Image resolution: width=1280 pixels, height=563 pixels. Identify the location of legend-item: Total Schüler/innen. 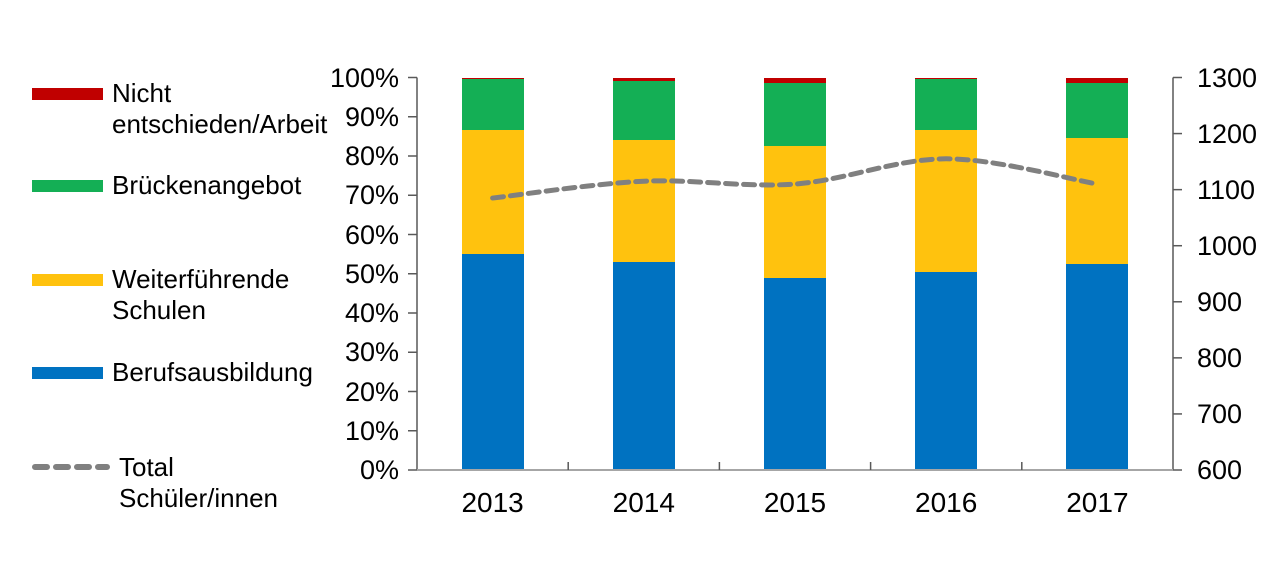
(155, 483).